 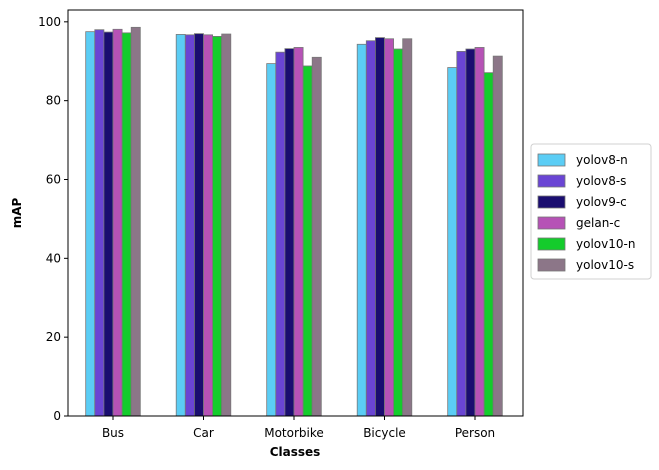 What do you see at coordinates (198, 225) in the screenshot?
I see `bar-yolov9-c-car` at bounding box center [198, 225].